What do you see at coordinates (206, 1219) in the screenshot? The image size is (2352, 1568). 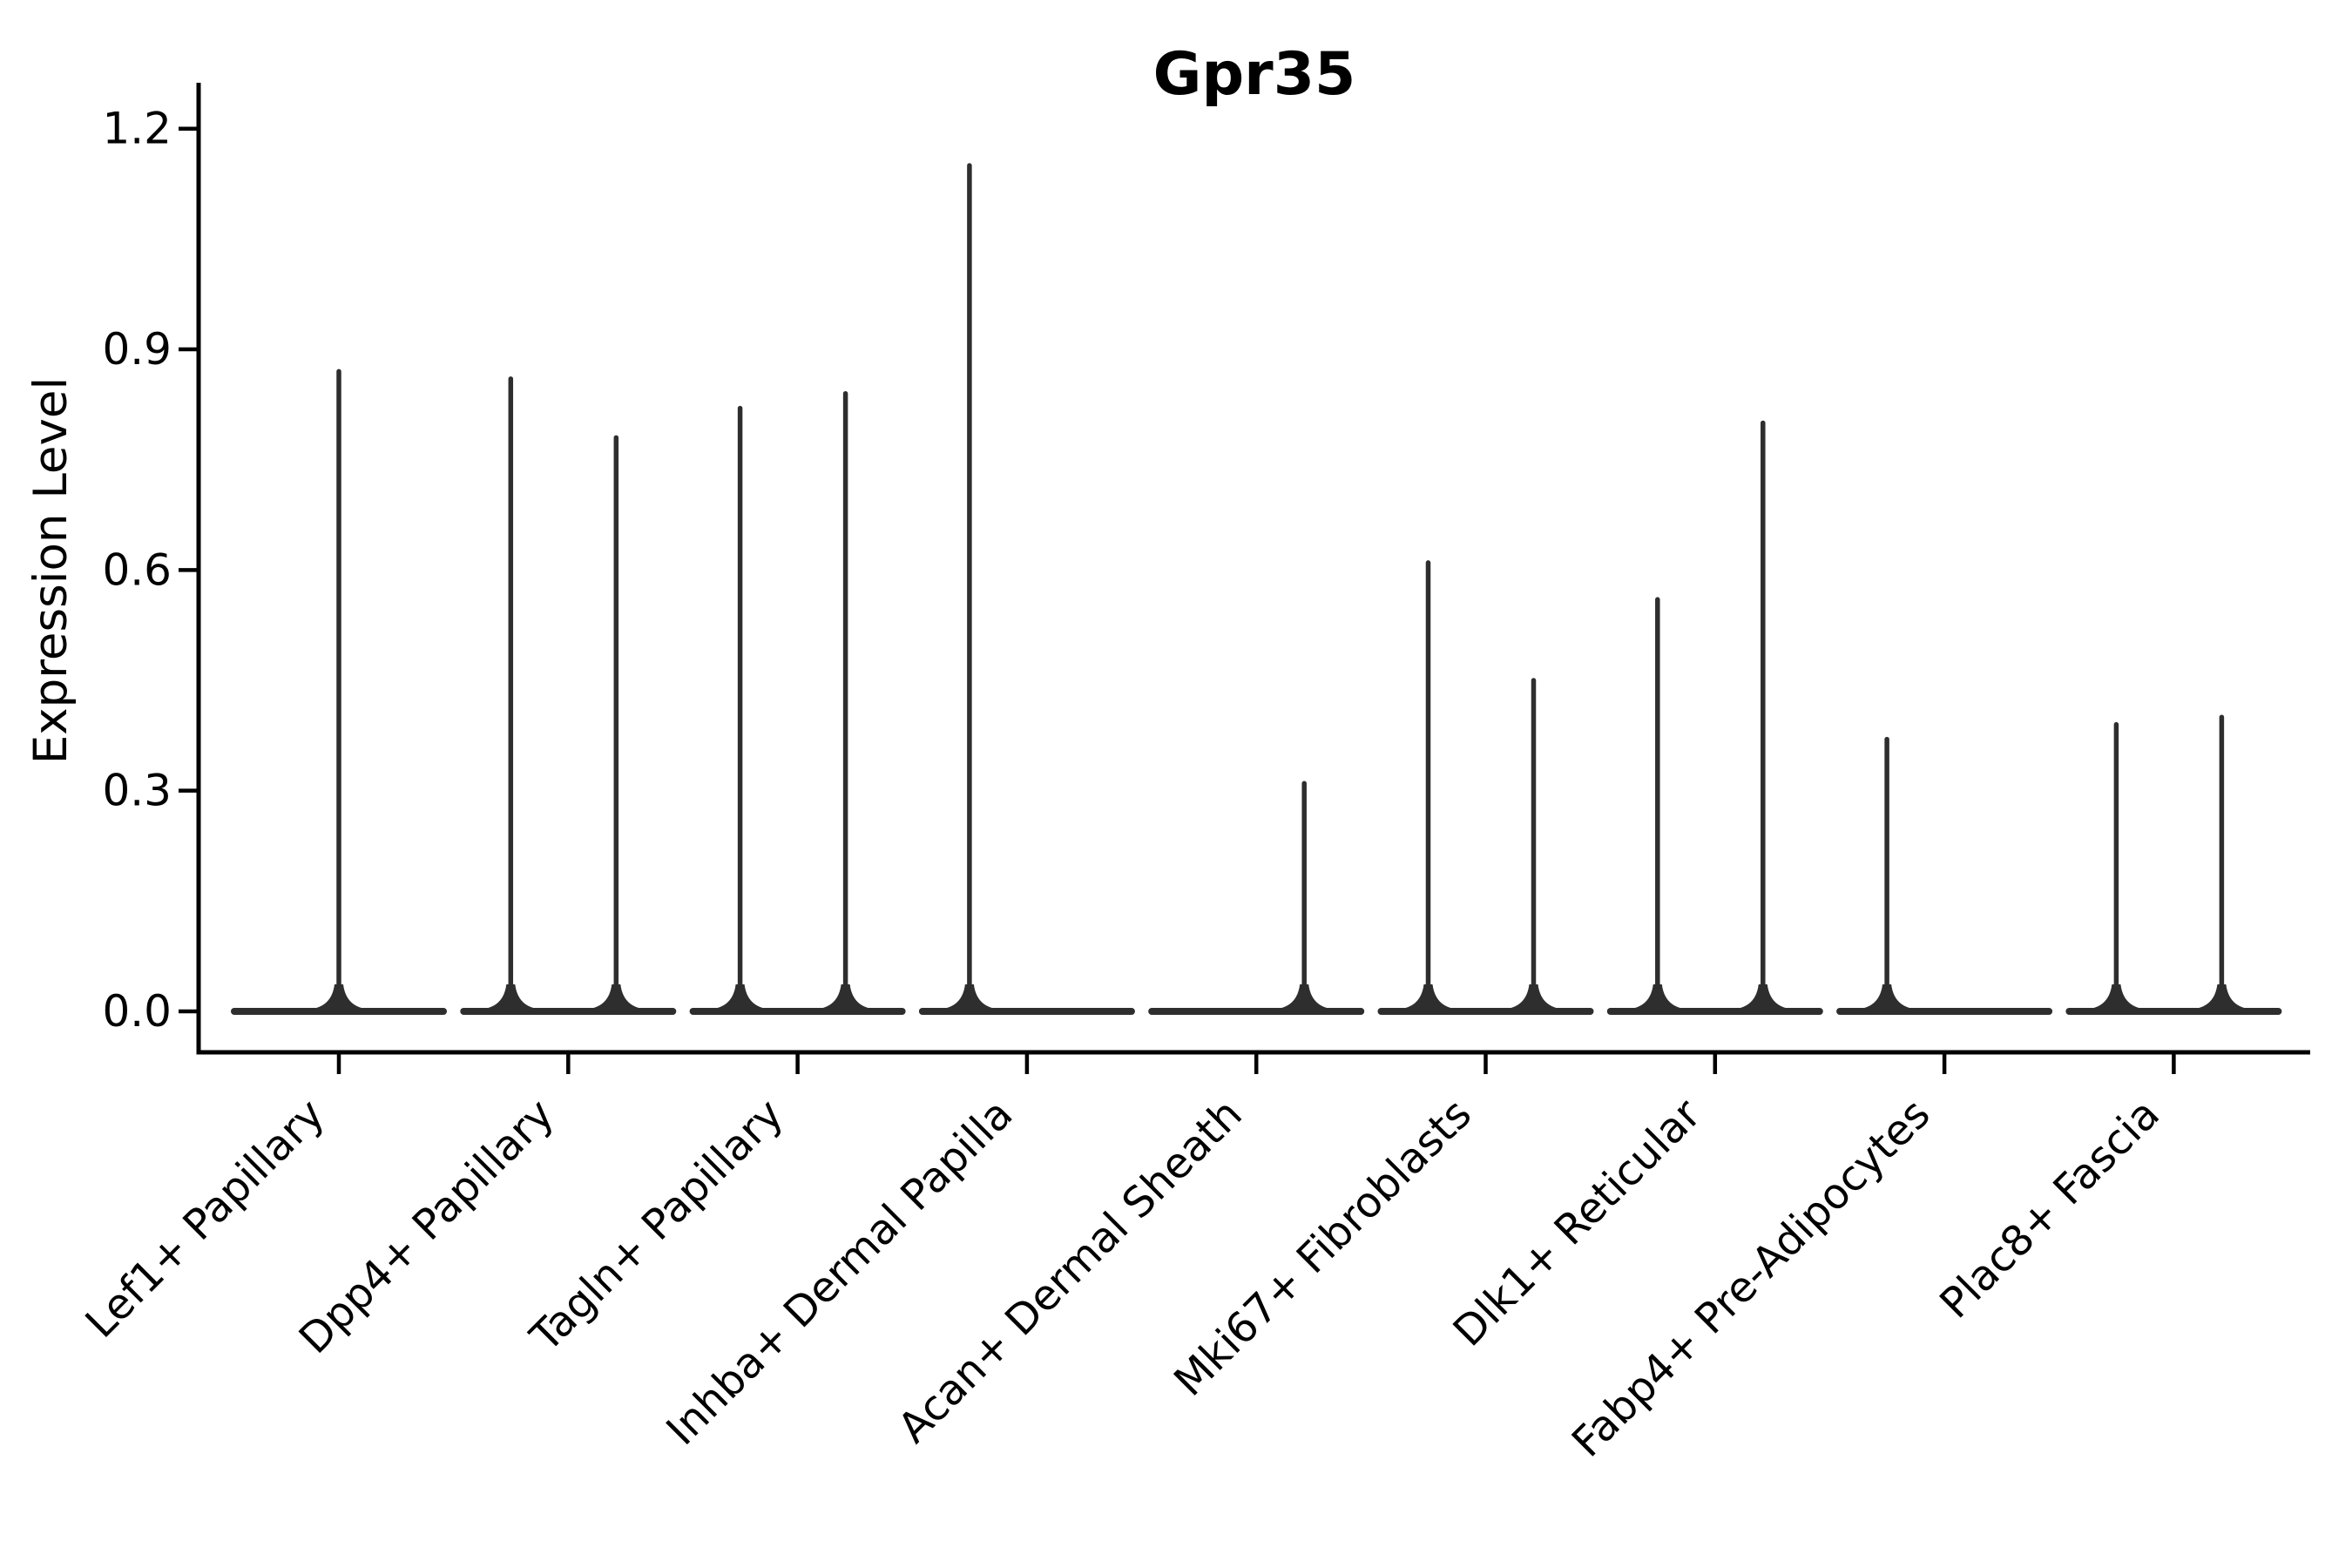 I see `x-tick-label-0: Lef1+ Papillary` at bounding box center [206, 1219].